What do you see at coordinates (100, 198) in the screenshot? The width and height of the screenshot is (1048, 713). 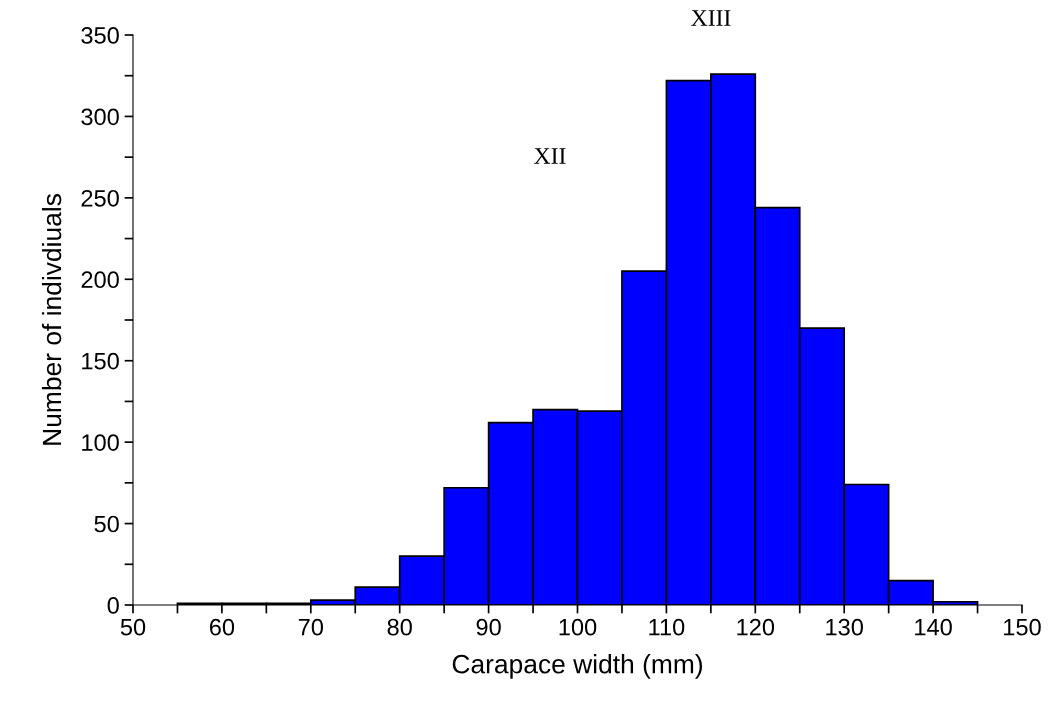 I see `y-tick-label: 250` at bounding box center [100, 198].